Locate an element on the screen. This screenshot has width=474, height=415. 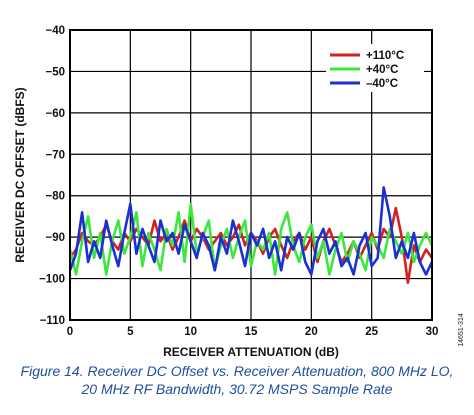
x-tick-label: 5 is located at coordinates (130, 332).